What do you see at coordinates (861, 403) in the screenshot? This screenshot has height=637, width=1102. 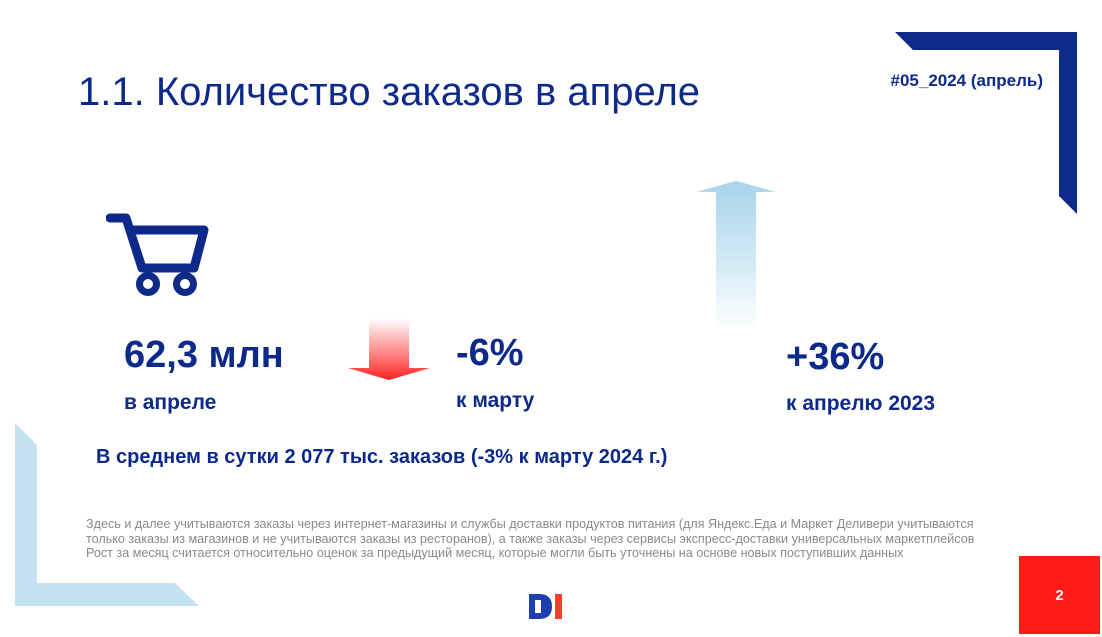 I see `change-vs-april-2023-label: к апрелю 2023` at bounding box center [861, 403].